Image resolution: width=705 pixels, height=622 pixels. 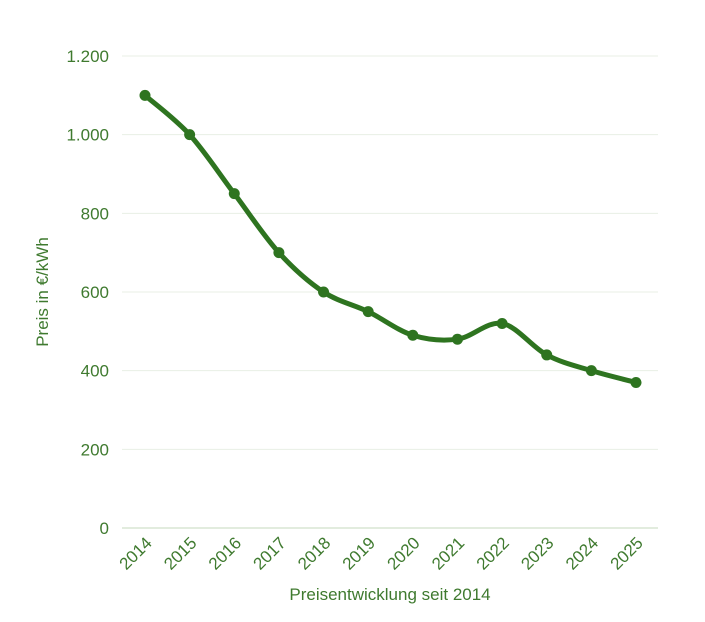 What do you see at coordinates (582, 553) in the screenshot?
I see `x-tick-label: 2024` at bounding box center [582, 553].